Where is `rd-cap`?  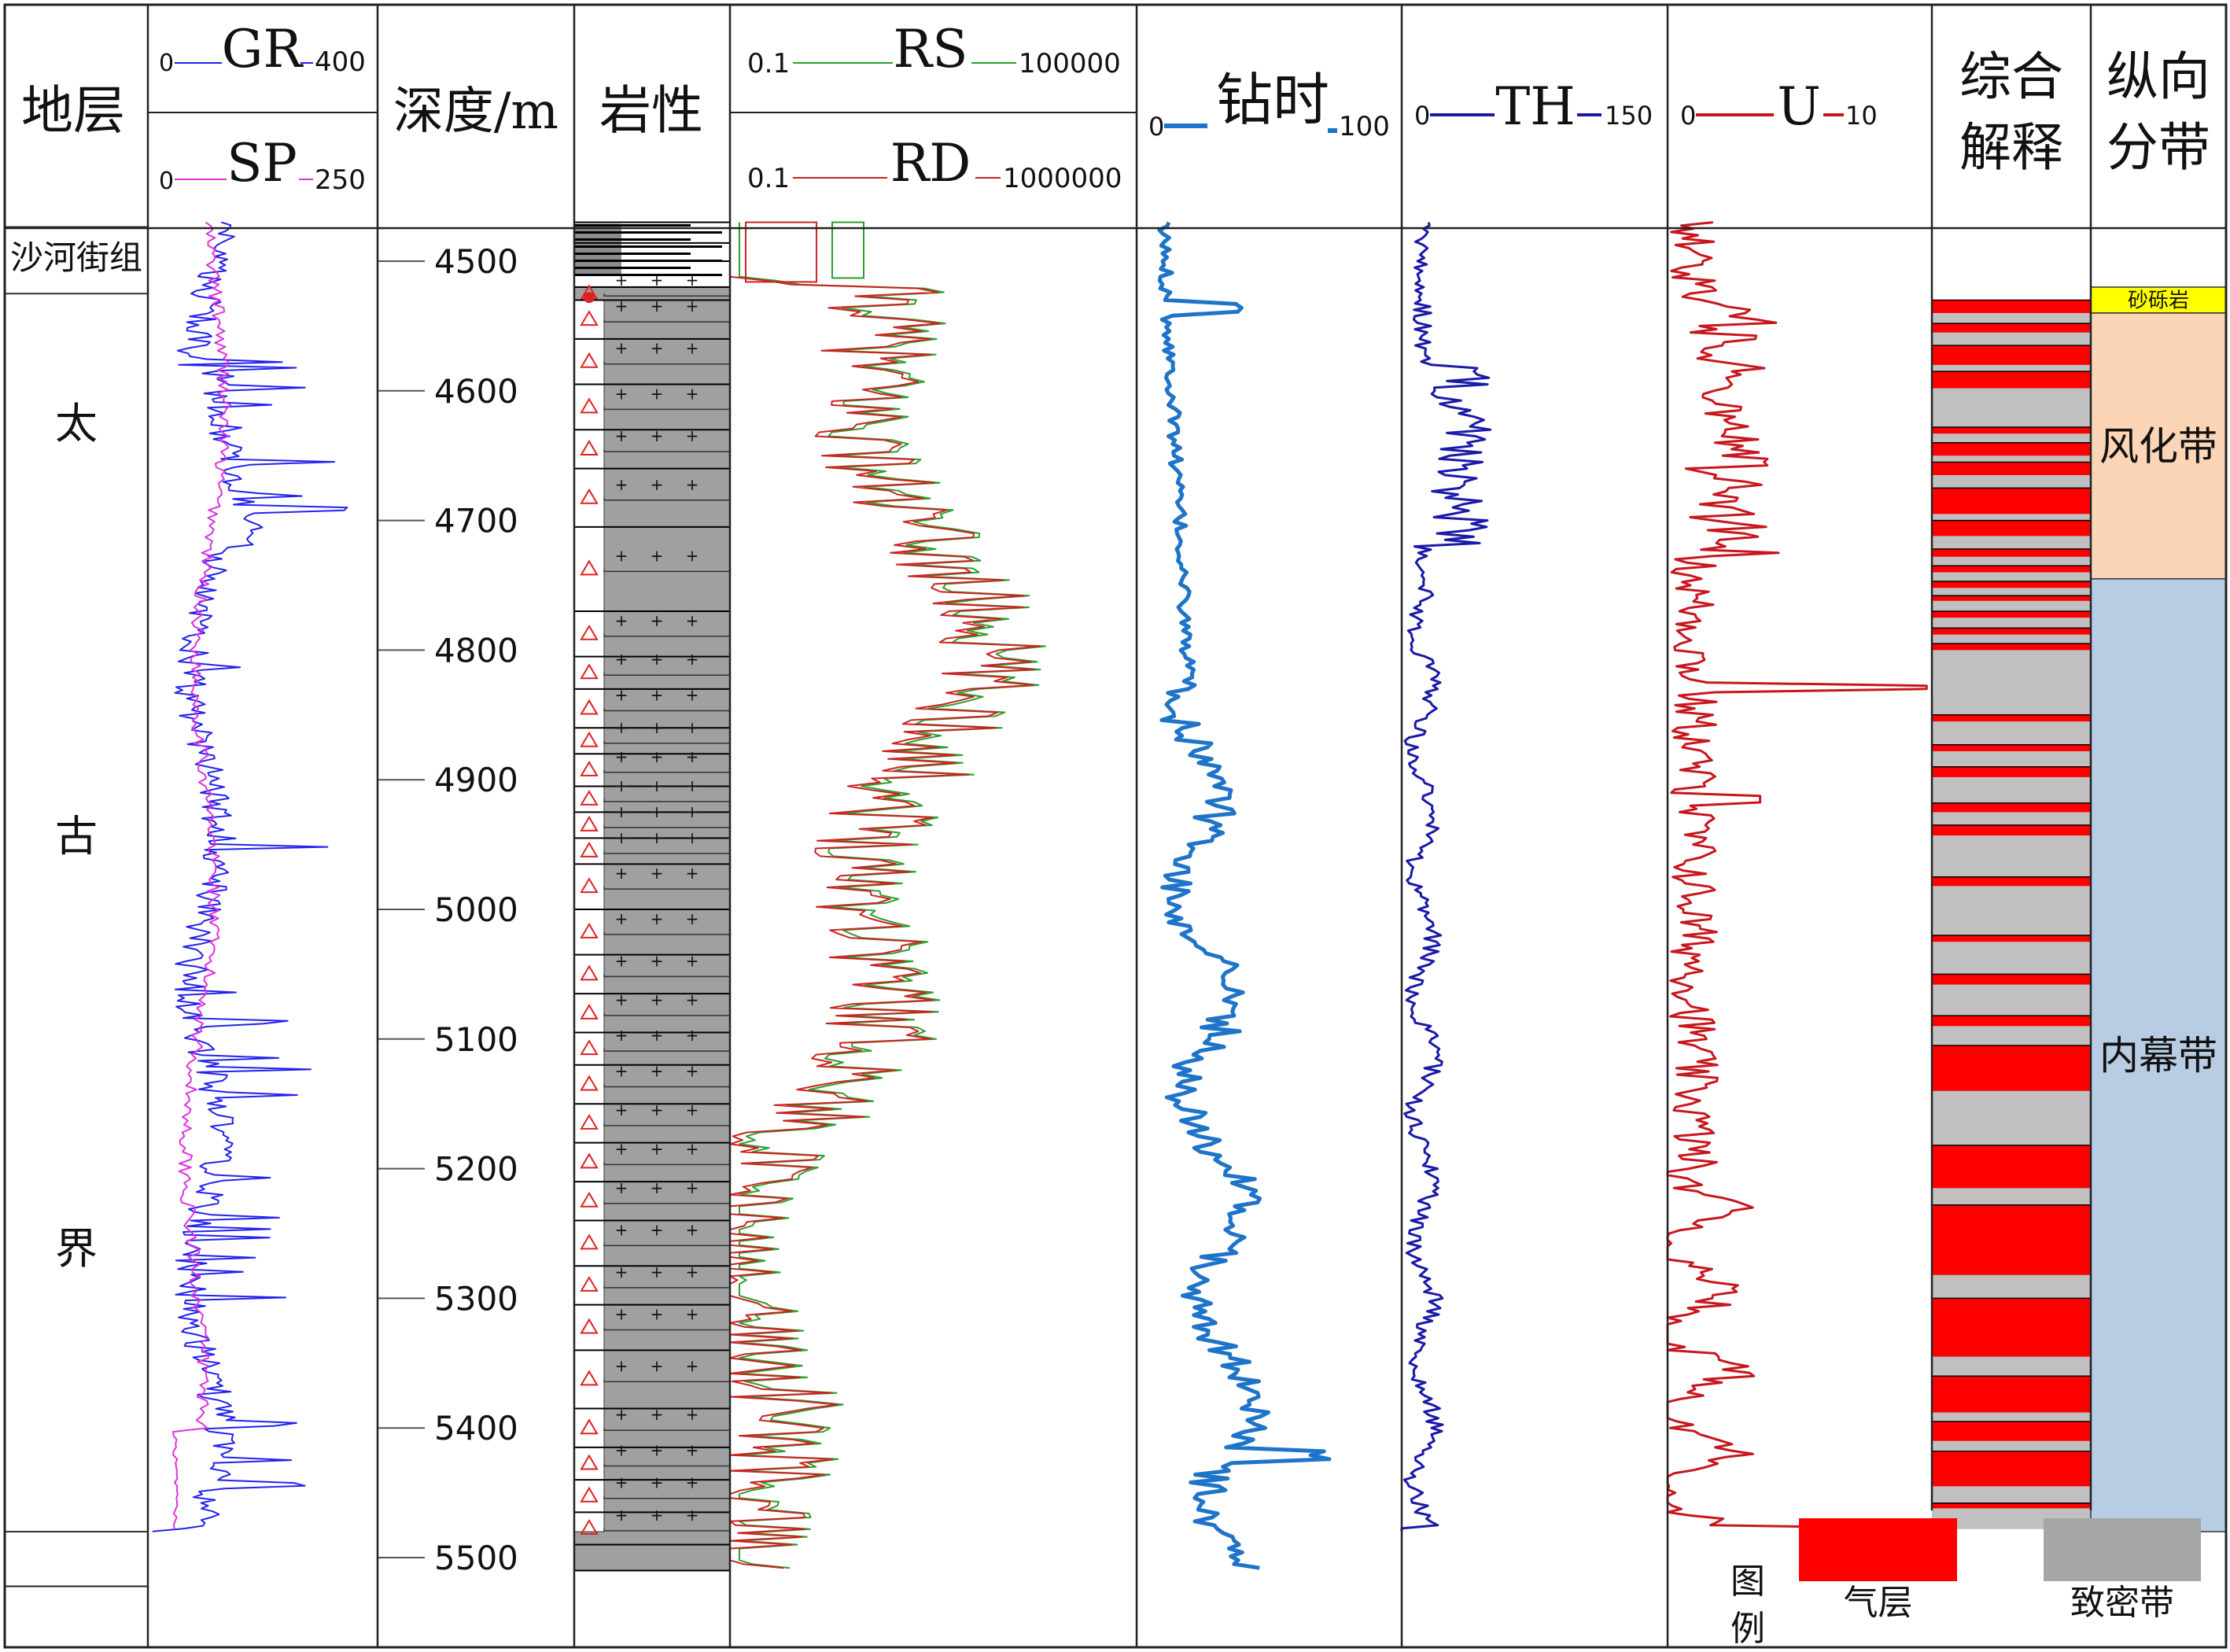 rd-cap is located at coordinates (781, 252).